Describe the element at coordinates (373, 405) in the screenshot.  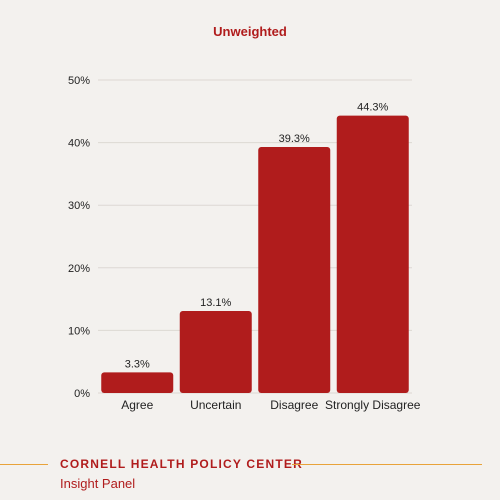
I see `x-tick-label: Strongly Disagree` at that location.